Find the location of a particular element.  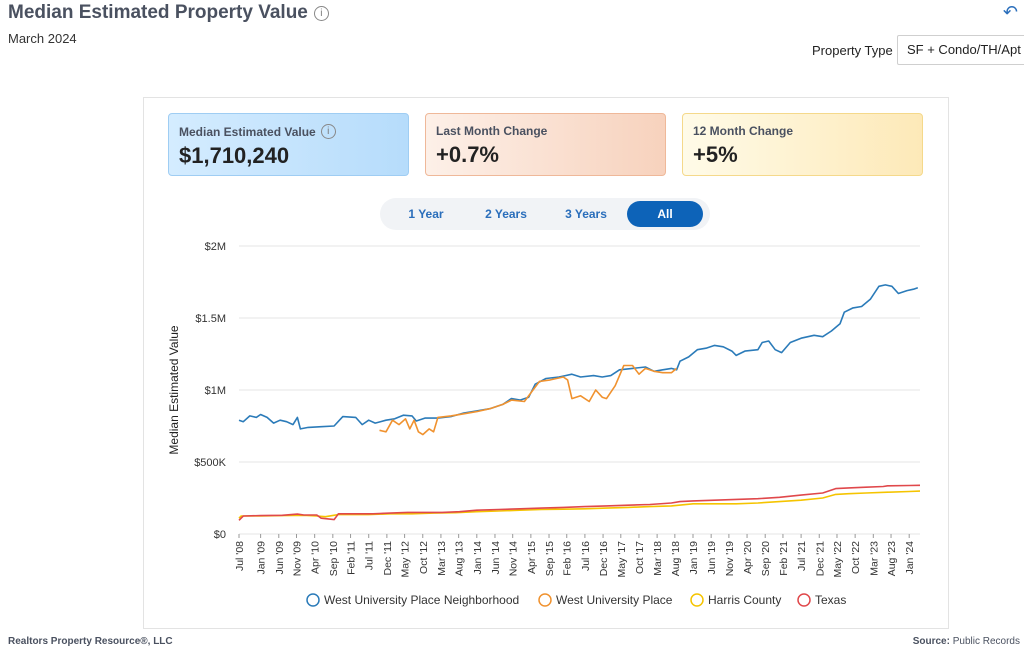

stat-value: +5% is located at coordinates (715, 154).